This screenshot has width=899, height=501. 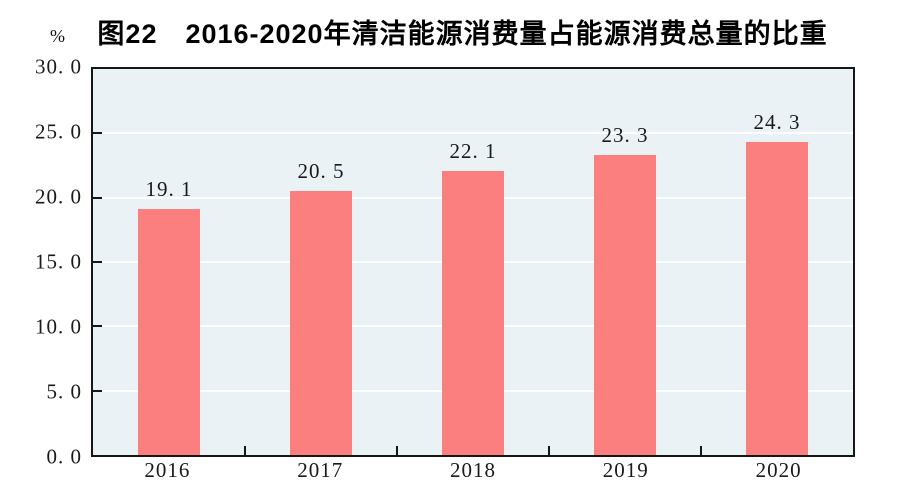 What do you see at coordinates (462, 34) in the screenshot?
I see `chart-title: 图22 2016-2020年清洁能源消费量占能源消费总量的比重` at bounding box center [462, 34].